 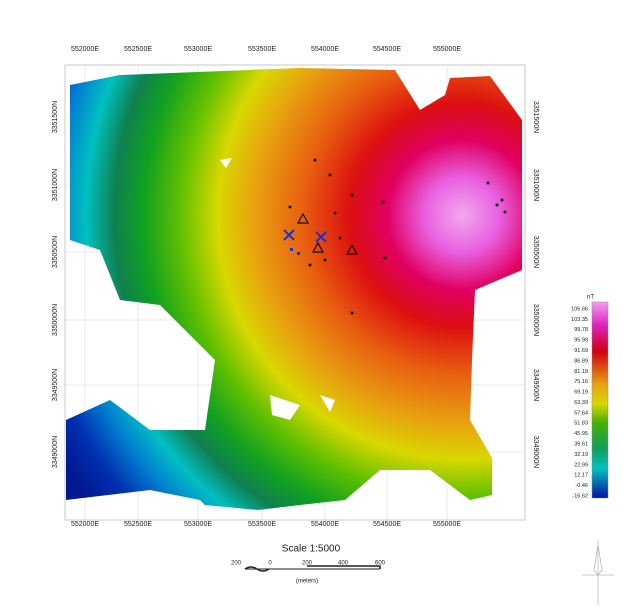 What do you see at coordinates (581, 341) in the screenshot?
I see `legend-value: 95.98` at bounding box center [581, 341].